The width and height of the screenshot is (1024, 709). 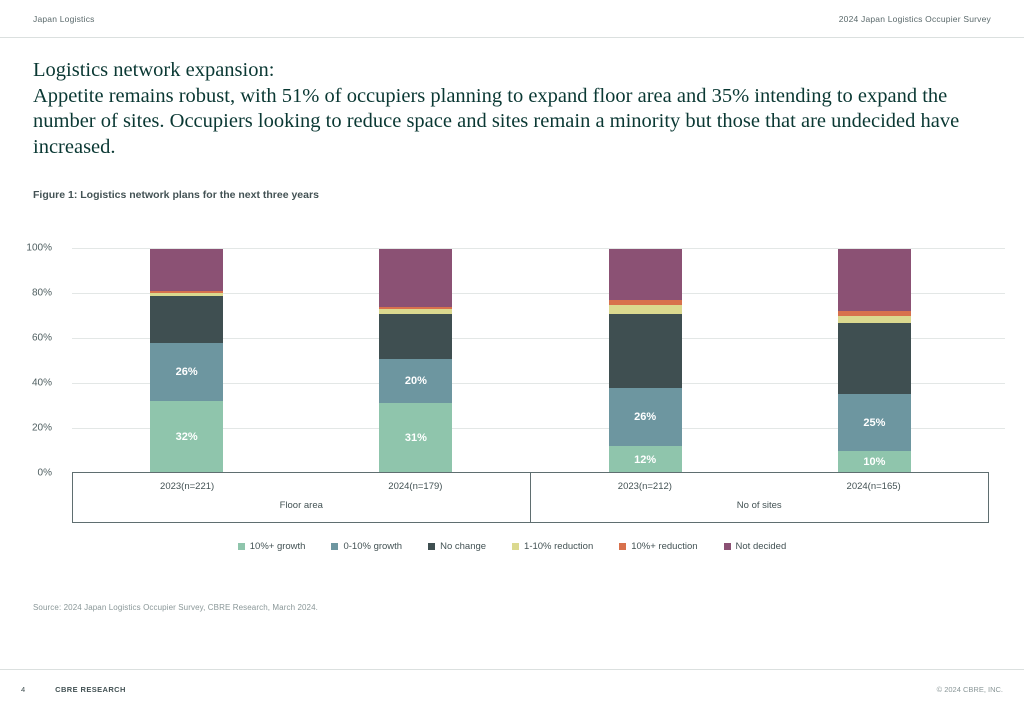 What do you see at coordinates (914, 18) in the screenshot?
I see `header-right-label: 2024 Japan Logistics Occupier Survey` at bounding box center [914, 18].